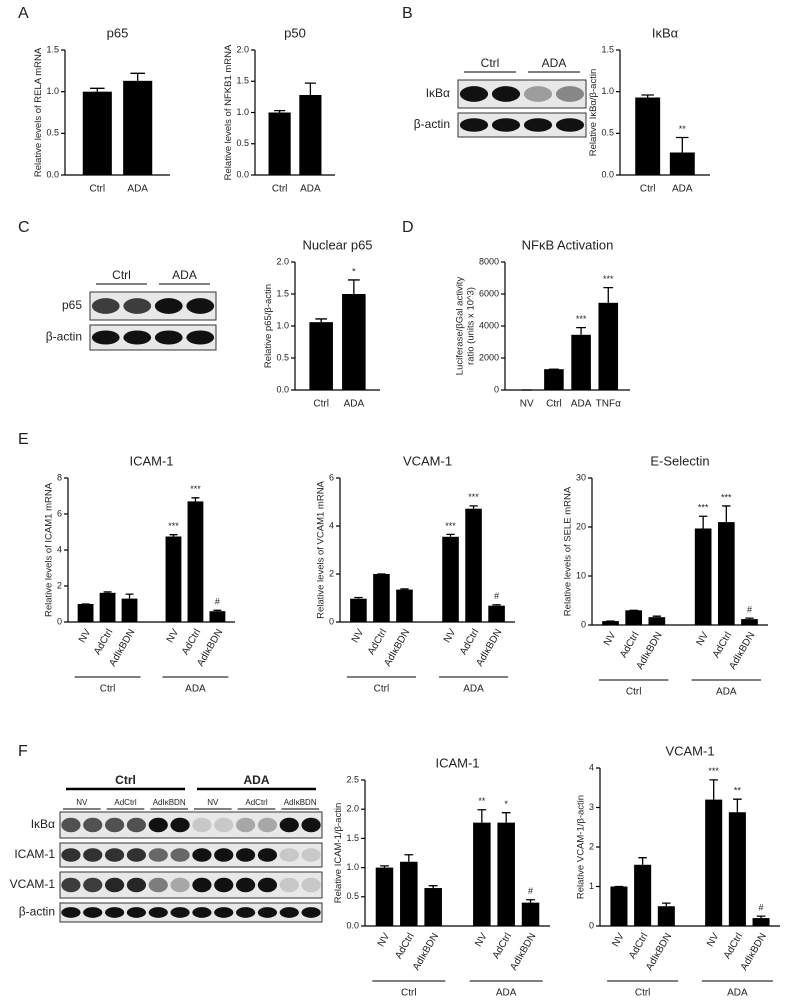 This screenshot has width=800, height=1005. I want to click on y-axis-label: Relative levels of SELE mRNA, so click(568, 551).